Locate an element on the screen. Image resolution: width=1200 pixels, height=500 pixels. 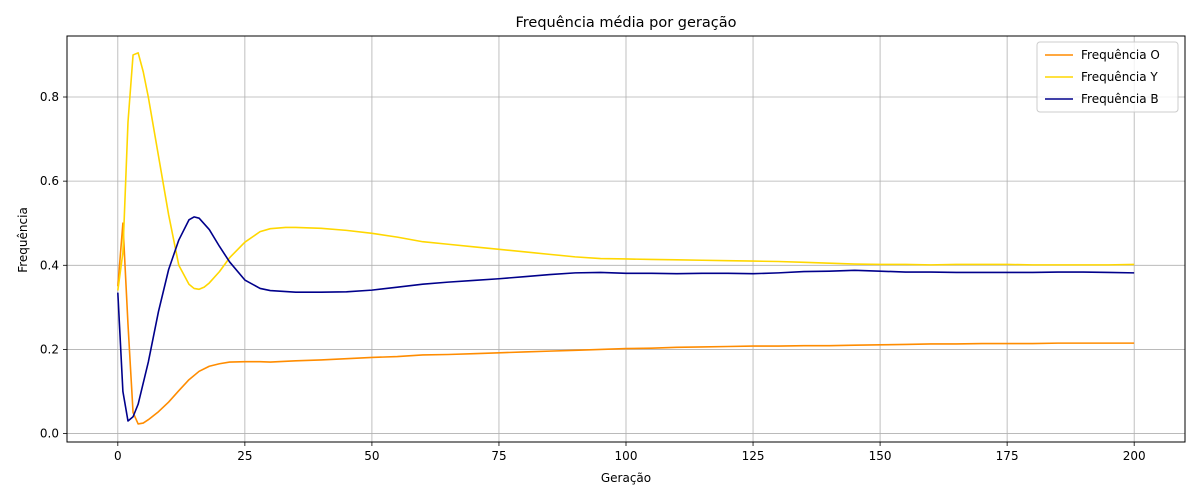
legend: Frequência O Frequência Y Frequência B is located at coordinates (1107, 77).